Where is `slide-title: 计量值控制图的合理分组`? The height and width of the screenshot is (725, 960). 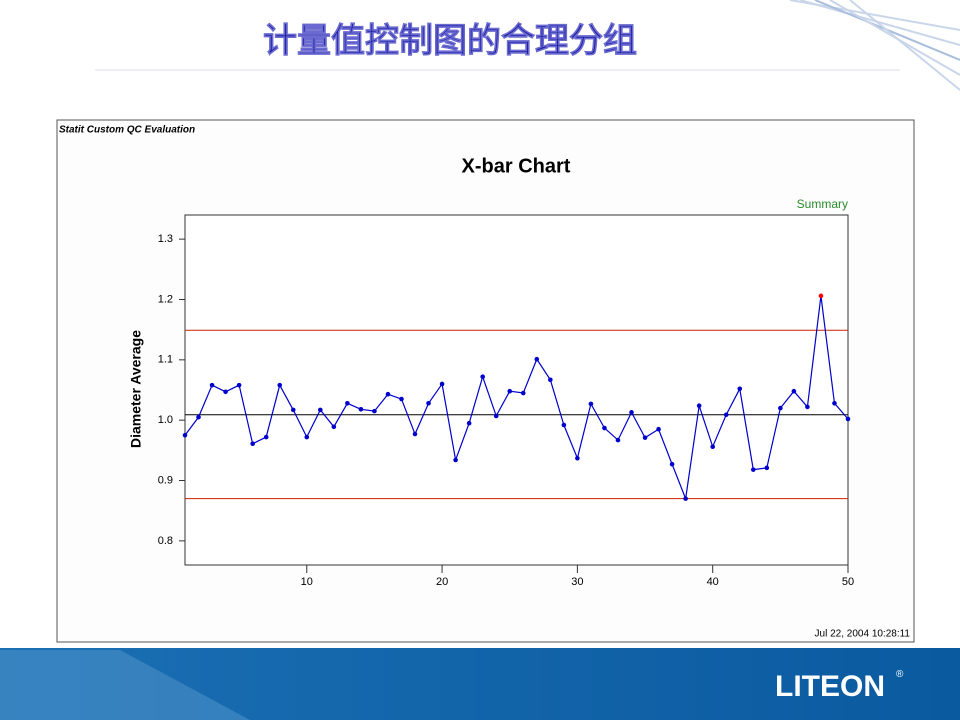 slide-title: 计量值控制图的合理分组 is located at coordinates (450, 41).